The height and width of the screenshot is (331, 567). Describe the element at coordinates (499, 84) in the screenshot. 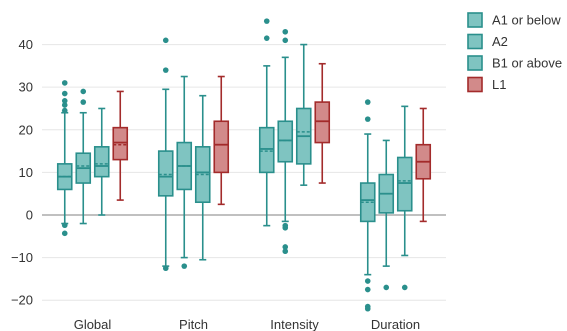

I see `legend-label: L1` at that location.